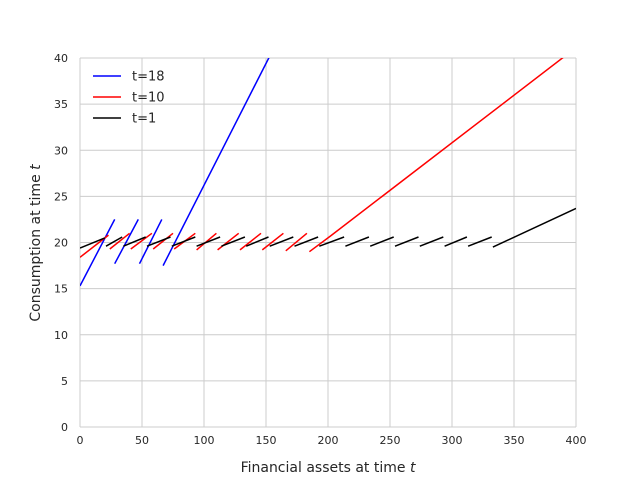  I want to click on x-tick-label: 350, so click(514, 440).